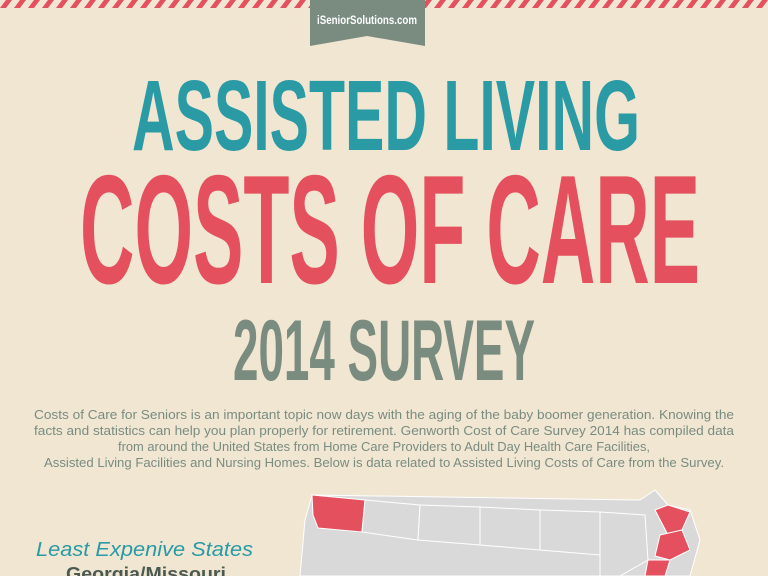  What do you see at coordinates (384, 351) in the screenshot?
I see `title-line3: 2014 SURVEY` at bounding box center [384, 351].